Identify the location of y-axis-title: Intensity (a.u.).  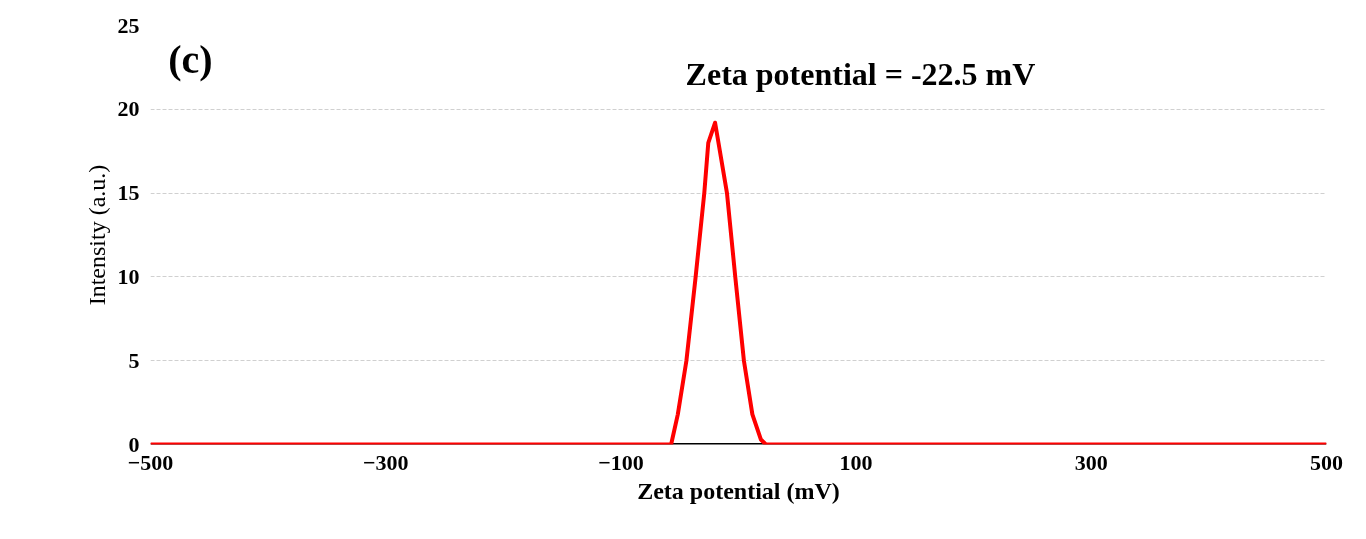
(96, 235).